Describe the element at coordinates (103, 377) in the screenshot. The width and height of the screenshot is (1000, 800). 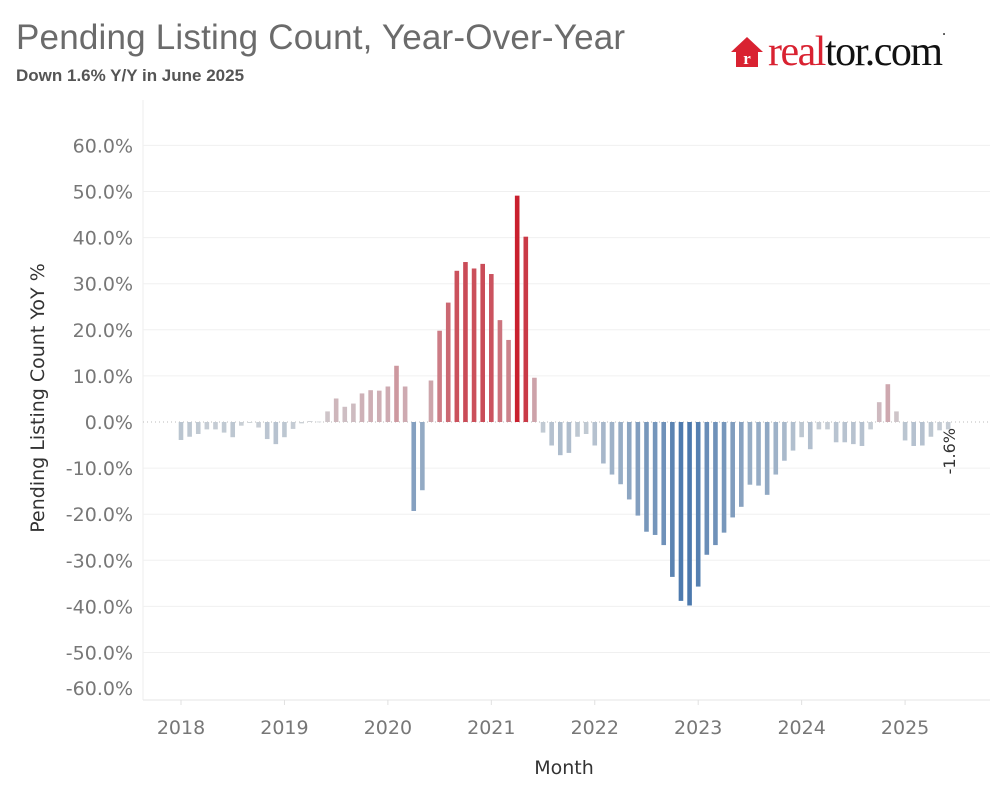
I see `y-tick-label: 10.0%` at that location.